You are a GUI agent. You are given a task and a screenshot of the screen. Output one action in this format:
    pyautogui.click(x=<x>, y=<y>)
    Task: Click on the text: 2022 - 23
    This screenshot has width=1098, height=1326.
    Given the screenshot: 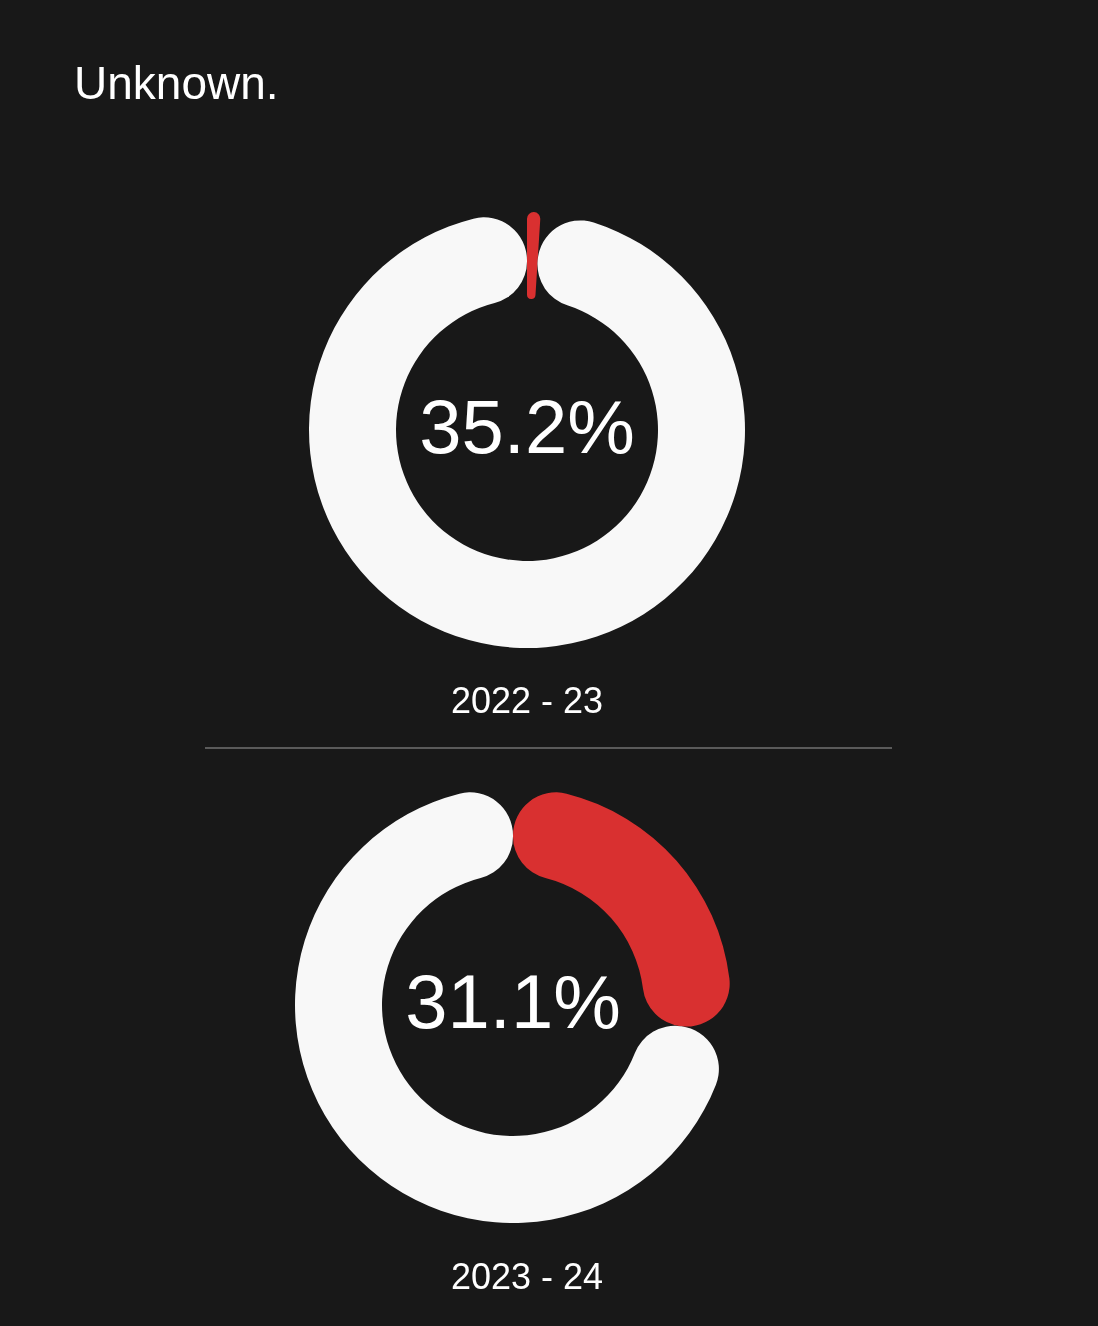 What is the action you would take?
    pyautogui.click(x=527, y=700)
    